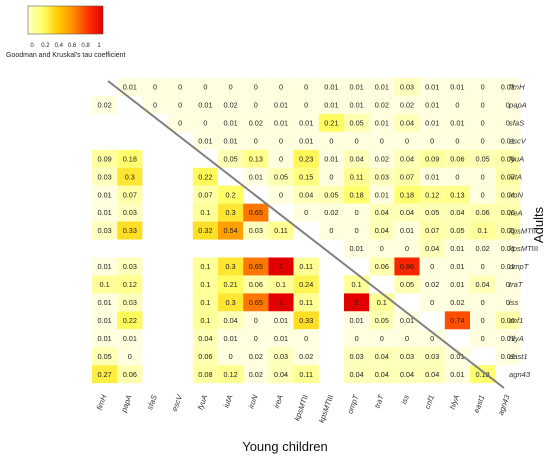 This screenshot has width=550, height=460. I want to click on cell-value-label: 0.08, so click(205, 374).